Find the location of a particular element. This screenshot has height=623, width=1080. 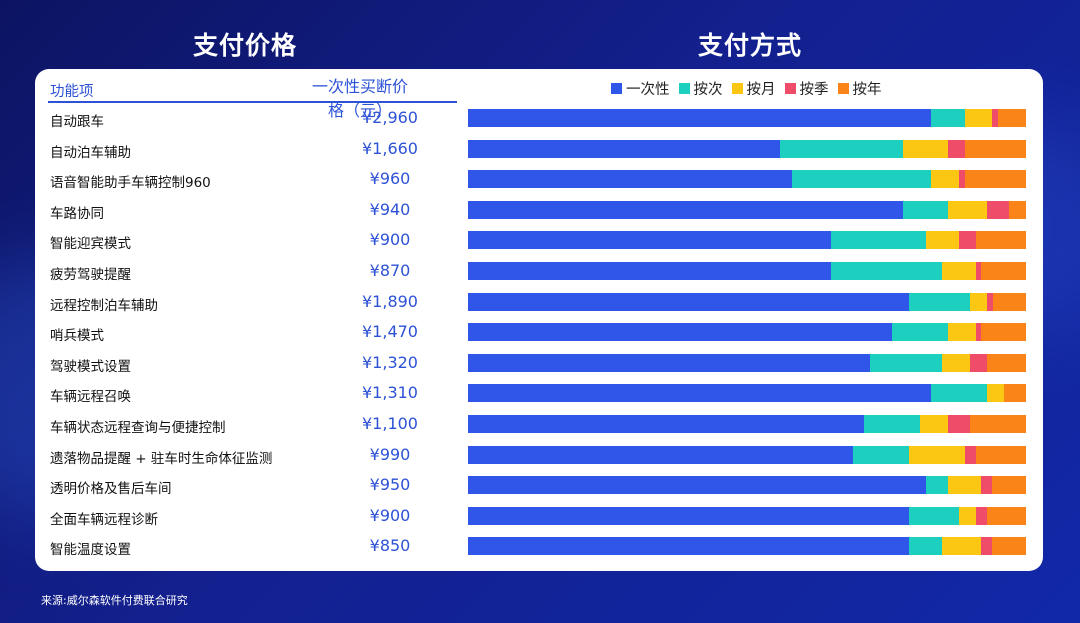

legend-item-yearly: 按年 is located at coordinates (859, 88).